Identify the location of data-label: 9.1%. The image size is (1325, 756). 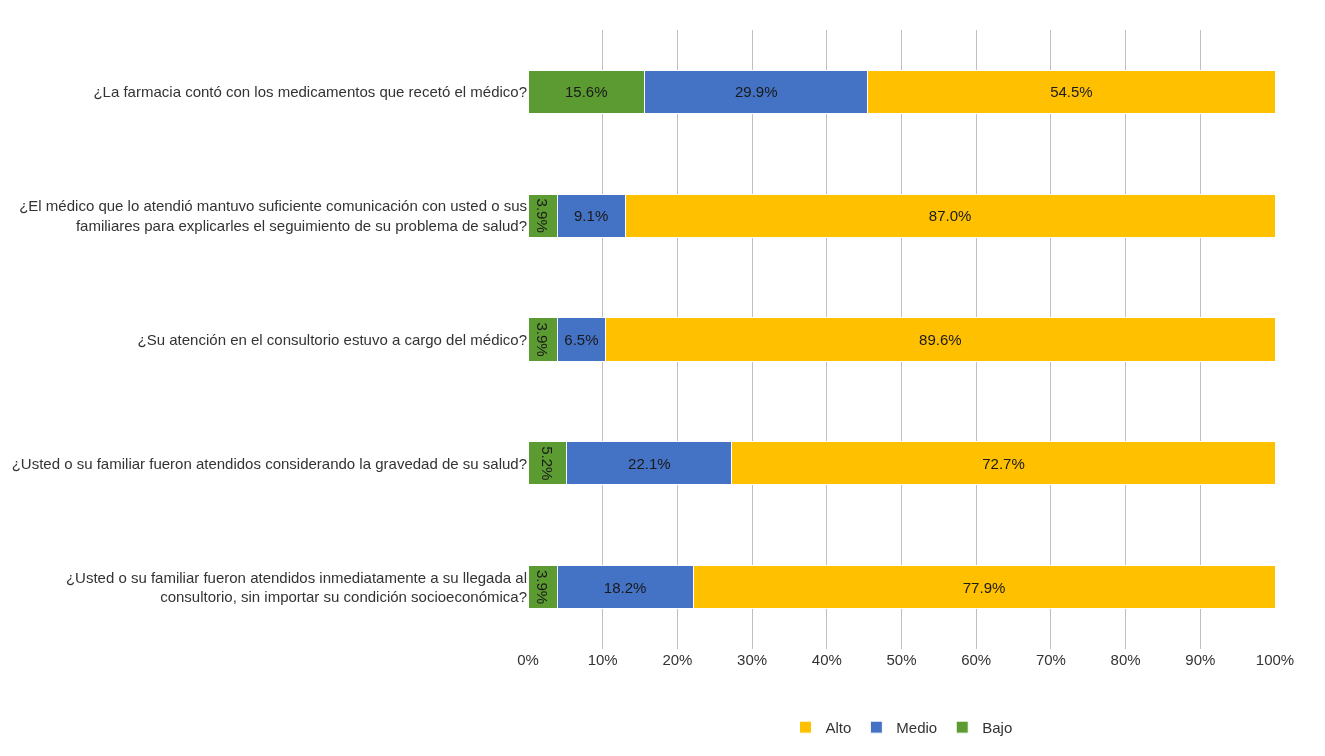
(591, 216).